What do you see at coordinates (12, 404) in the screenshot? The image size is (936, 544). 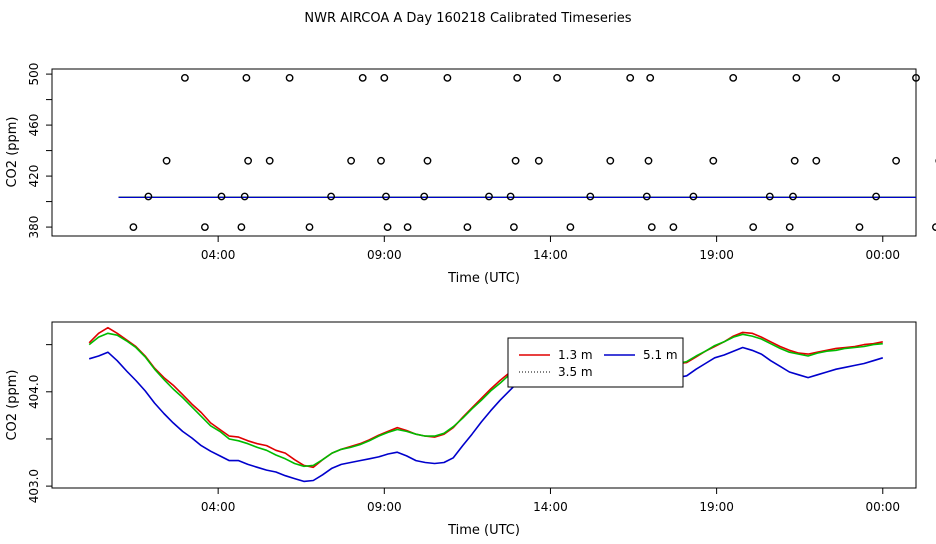 I see `bottom-y-axis-label: CO2 (ppm)` at bounding box center [12, 404].